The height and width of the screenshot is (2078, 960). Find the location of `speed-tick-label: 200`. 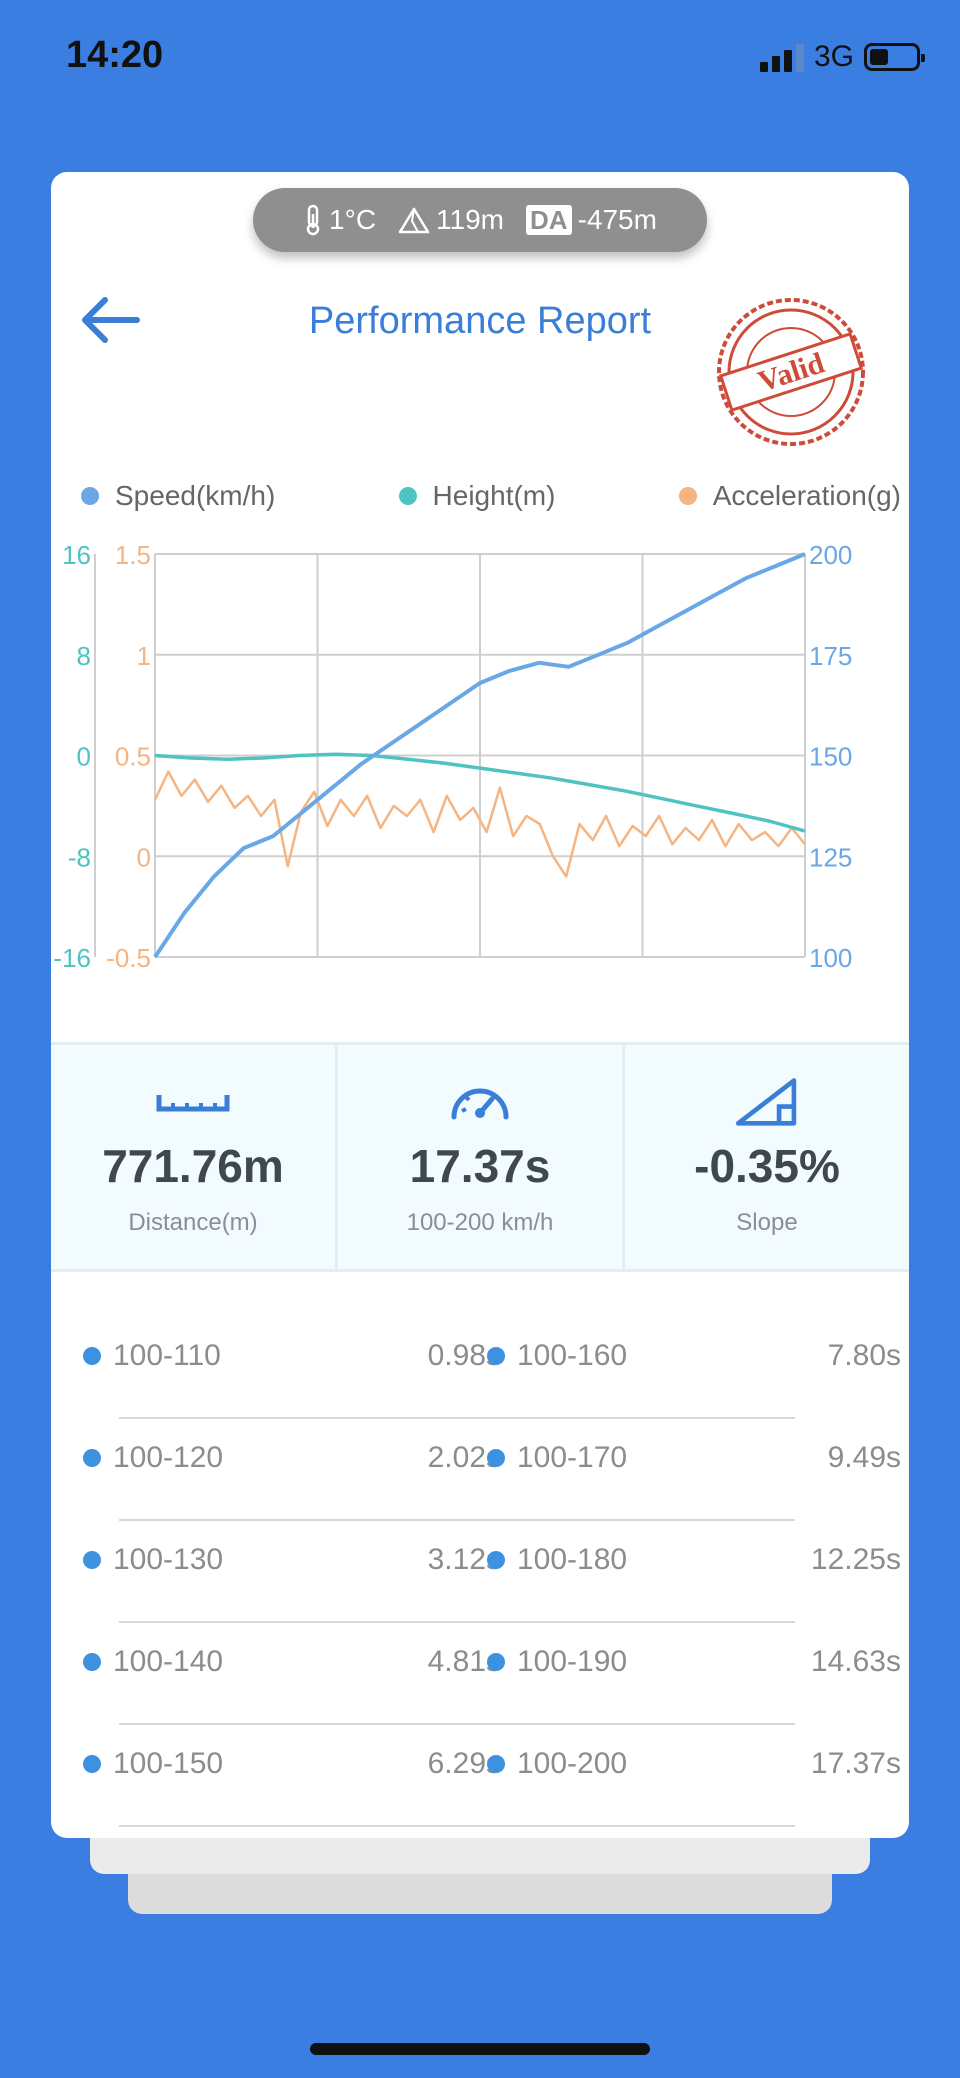

speed-tick-label: 200 is located at coordinates (830, 556).